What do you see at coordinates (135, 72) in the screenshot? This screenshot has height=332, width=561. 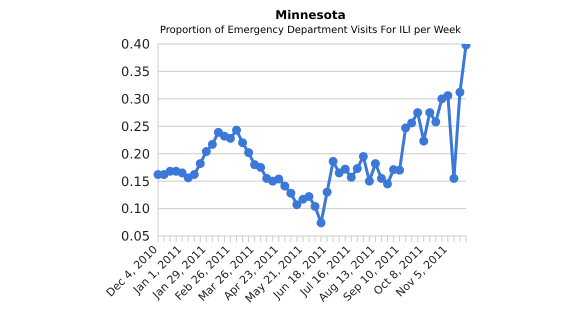 I see `y-tick-label: 0.35` at bounding box center [135, 72].